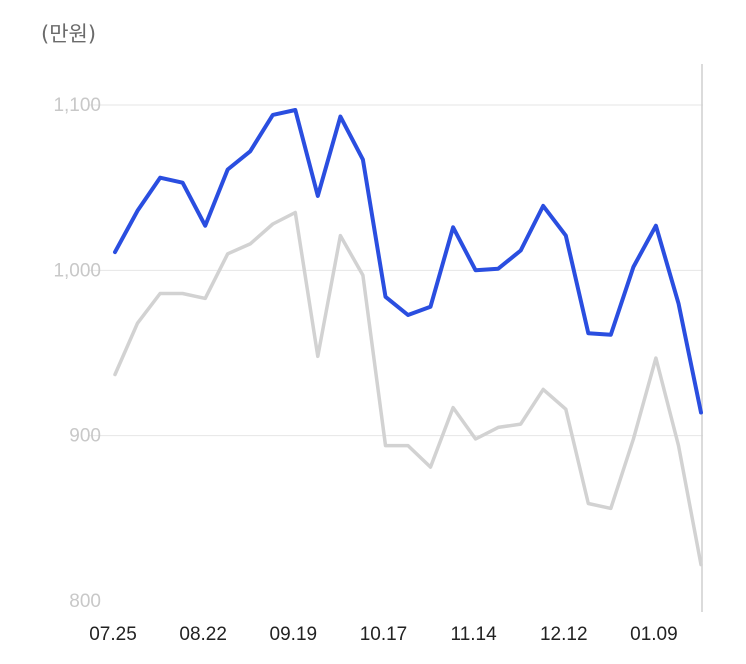 This screenshot has height=664, width=746. I want to click on x-tick-label: 12.12, so click(564, 634).